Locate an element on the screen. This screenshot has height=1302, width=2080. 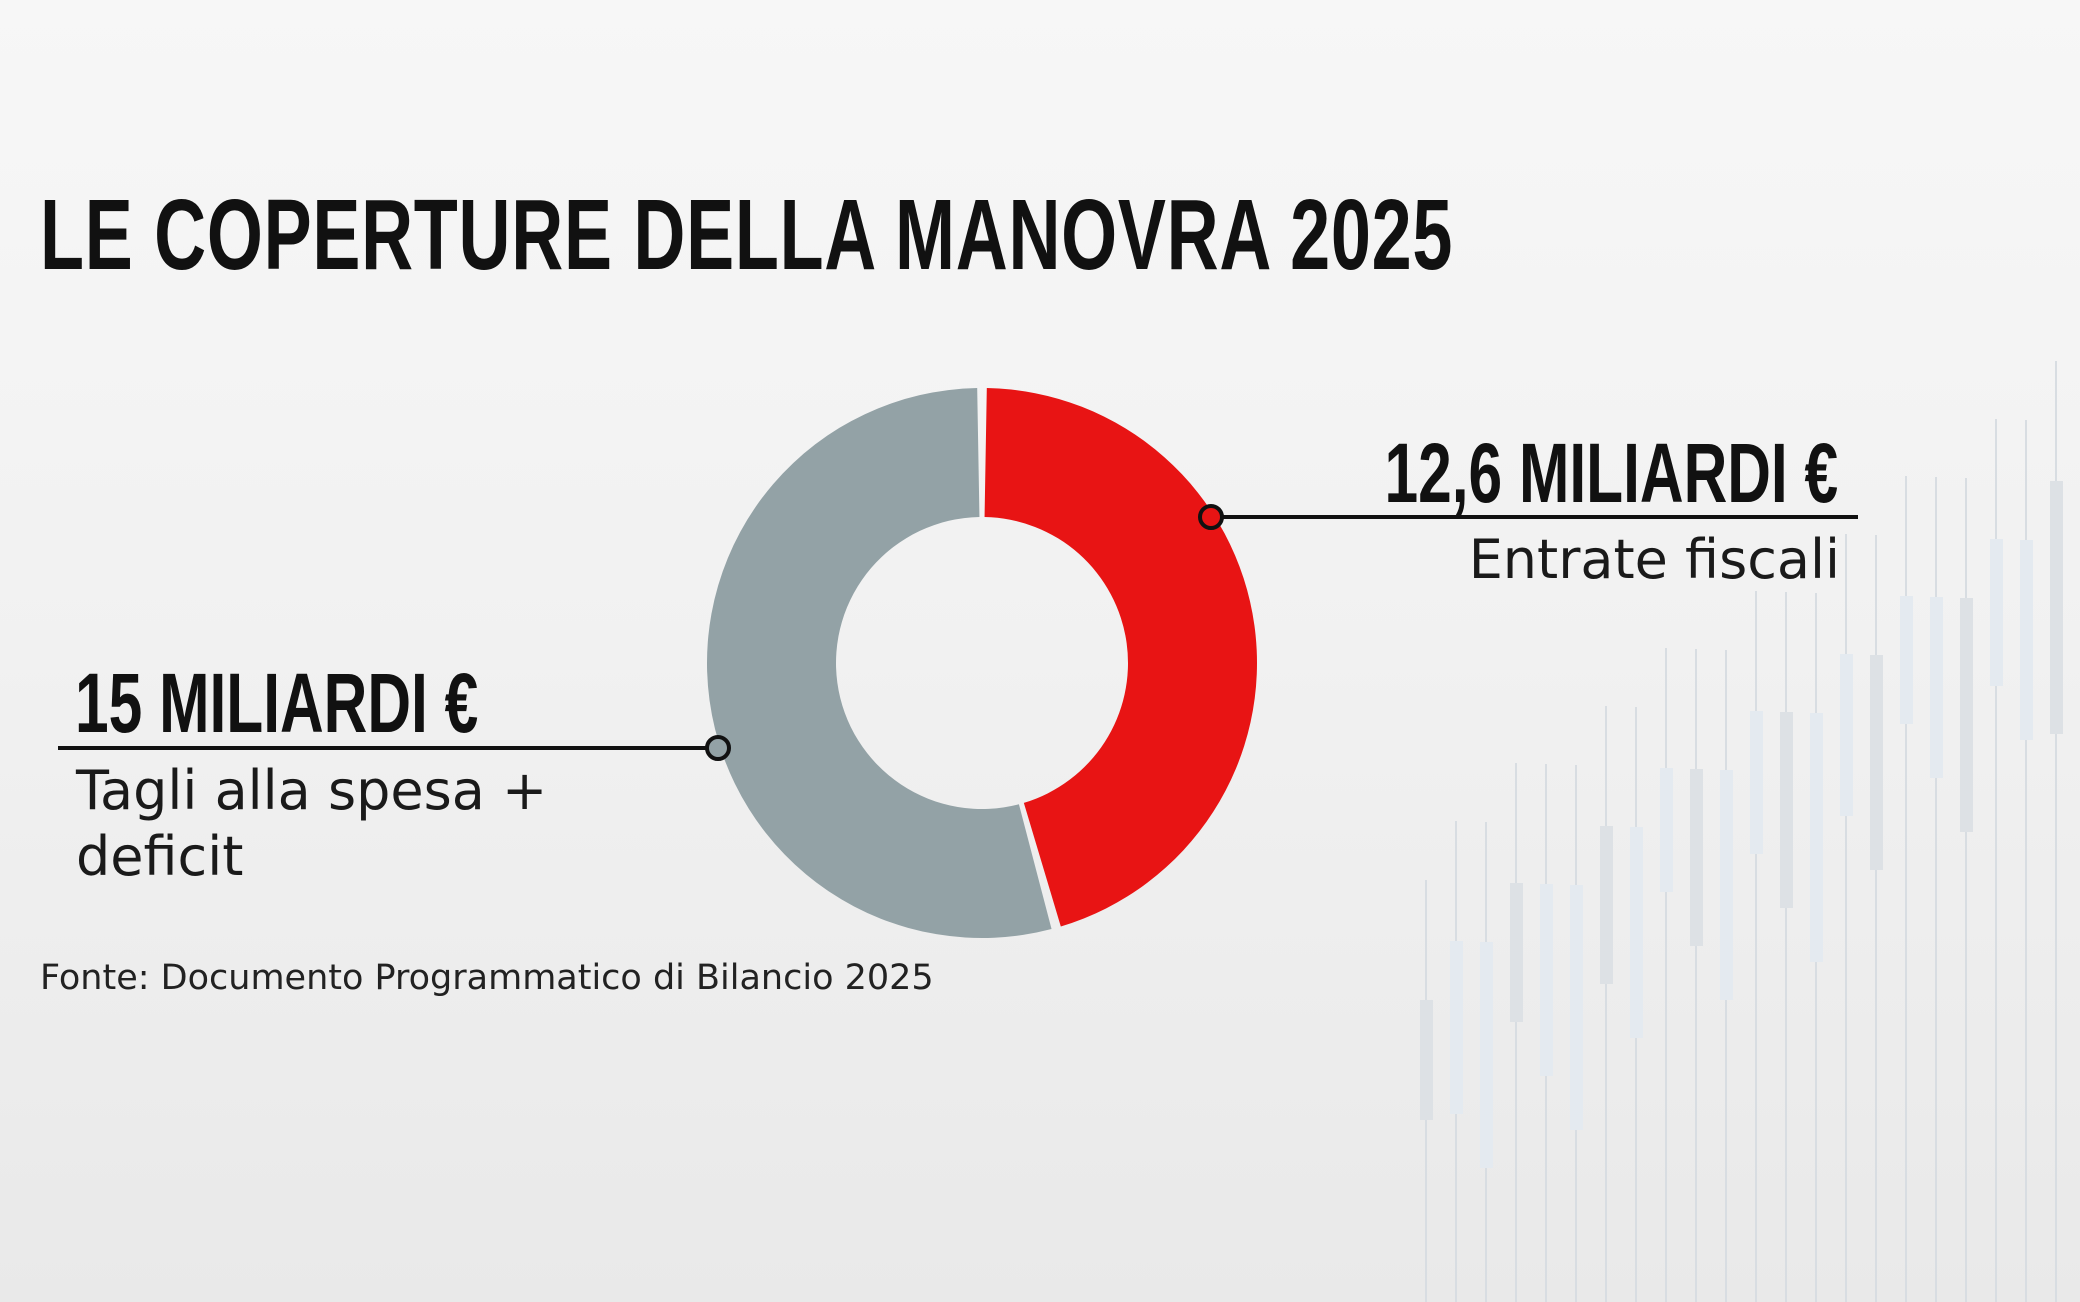
slice-label-entrate: Entrate fiscali is located at coordinates (1654, 559).